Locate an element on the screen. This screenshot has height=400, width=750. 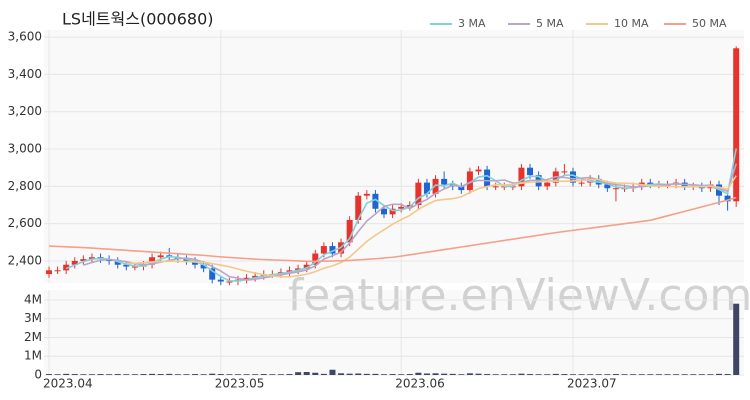
volume-tick-label: 3M is located at coordinates (33, 318).